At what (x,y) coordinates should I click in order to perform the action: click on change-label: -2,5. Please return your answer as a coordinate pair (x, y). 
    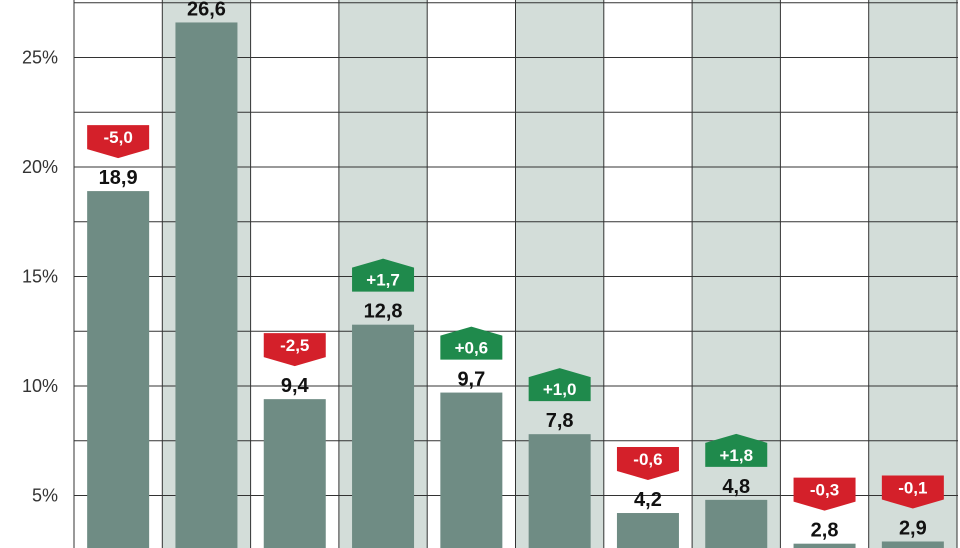
    Looking at the image, I should click on (294, 345).